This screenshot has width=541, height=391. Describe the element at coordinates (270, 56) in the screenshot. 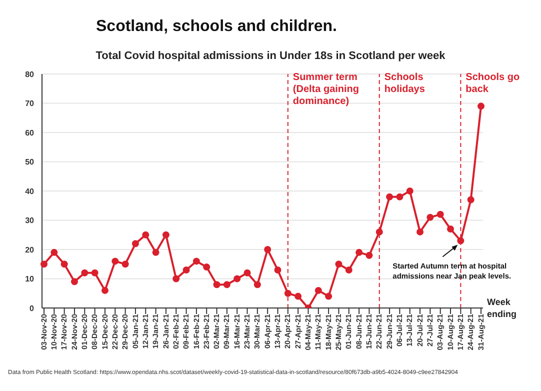

I see `chart-subtitle: Total Covid hospital admissions in Under 18s in Scotland per week` at that location.